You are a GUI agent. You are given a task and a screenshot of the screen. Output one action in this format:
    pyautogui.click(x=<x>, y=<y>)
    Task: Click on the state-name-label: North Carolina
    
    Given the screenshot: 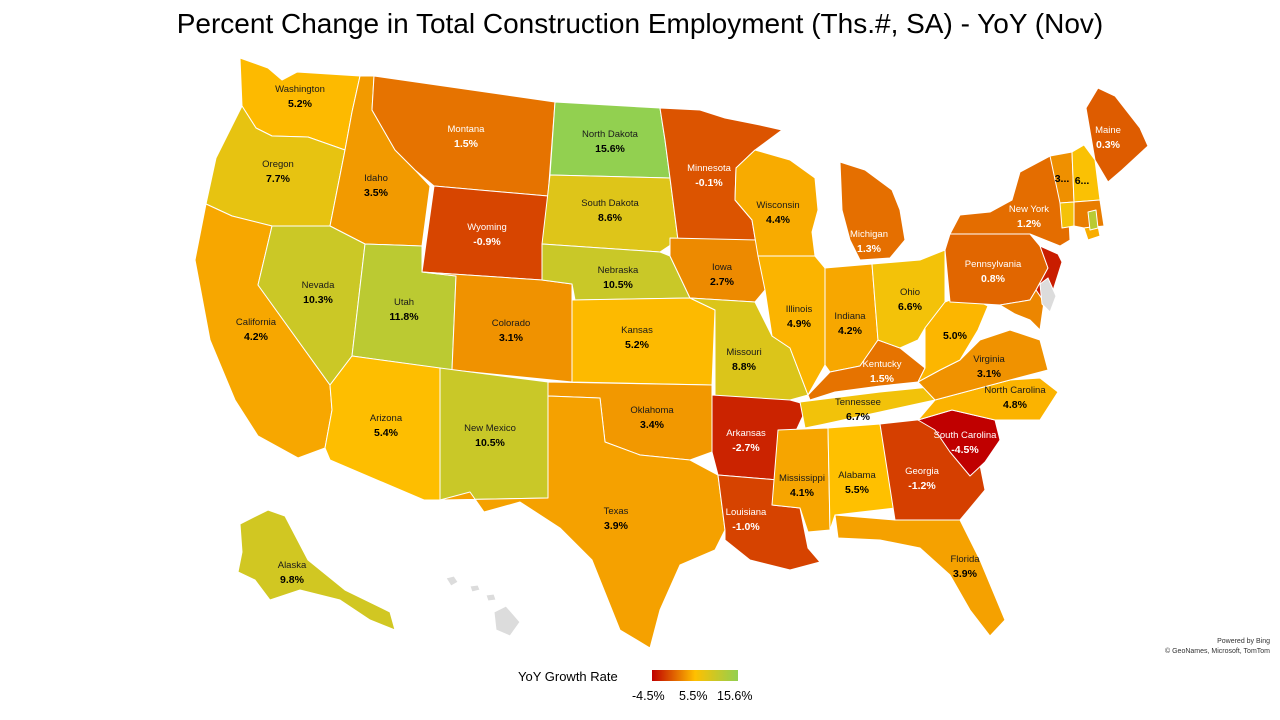 What is the action you would take?
    pyautogui.click(x=1015, y=390)
    